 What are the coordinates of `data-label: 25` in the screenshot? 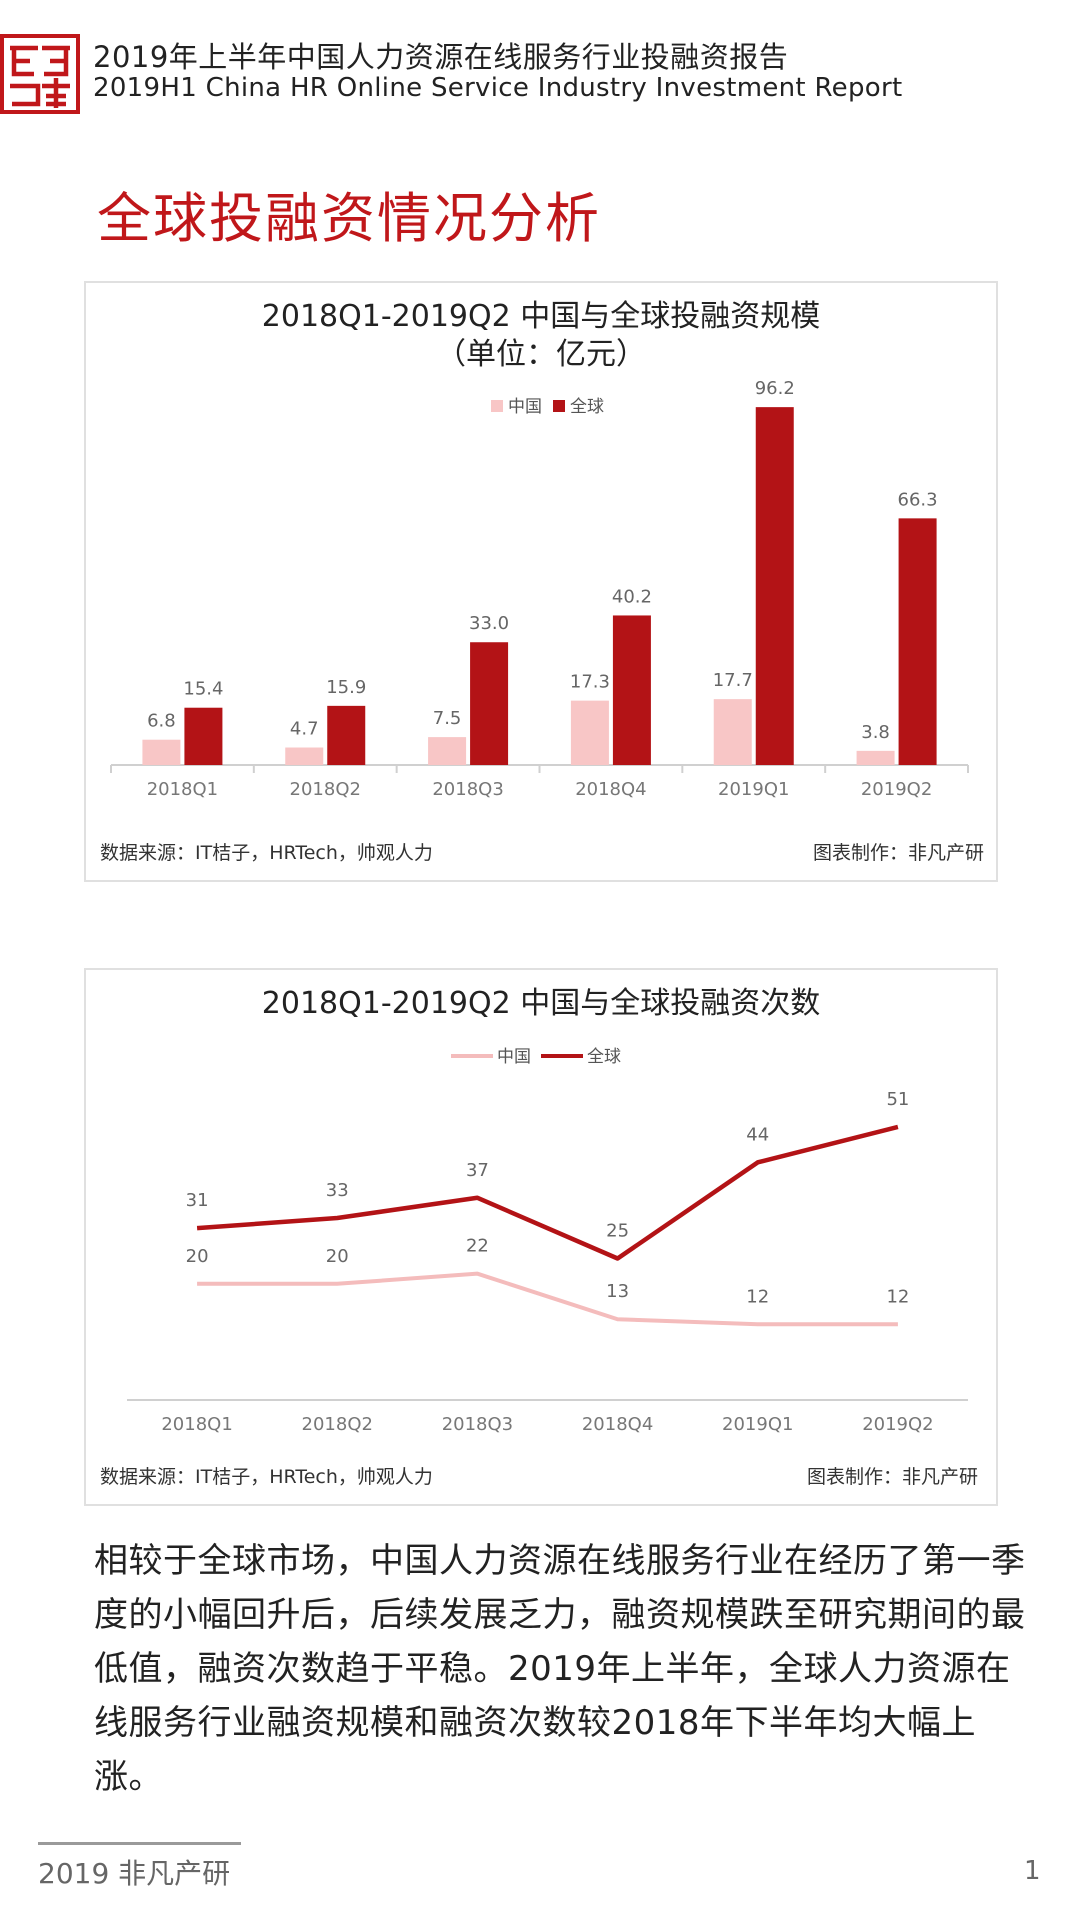 It's located at (617, 1231).